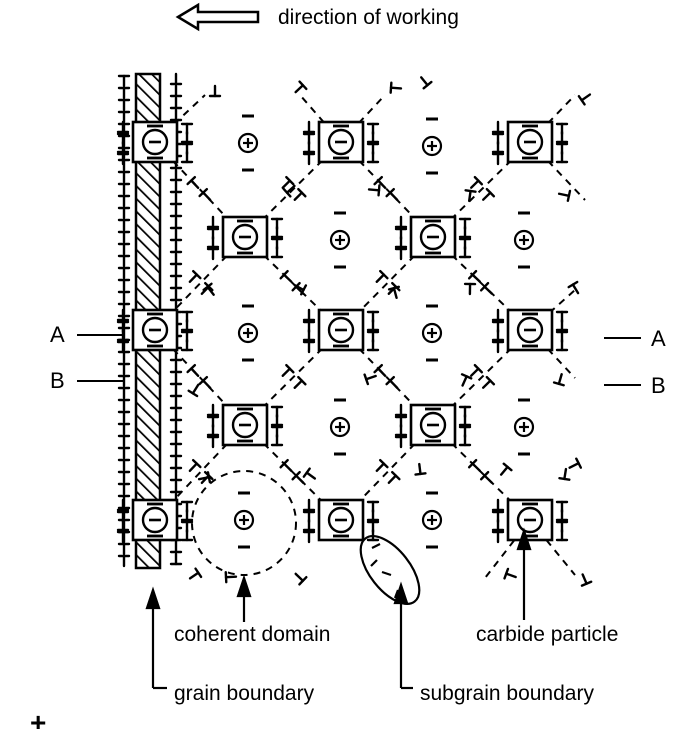  What do you see at coordinates (252, 634) in the screenshot?
I see `coherent-domain-label: coherent domain` at bounding box center [252, 634].